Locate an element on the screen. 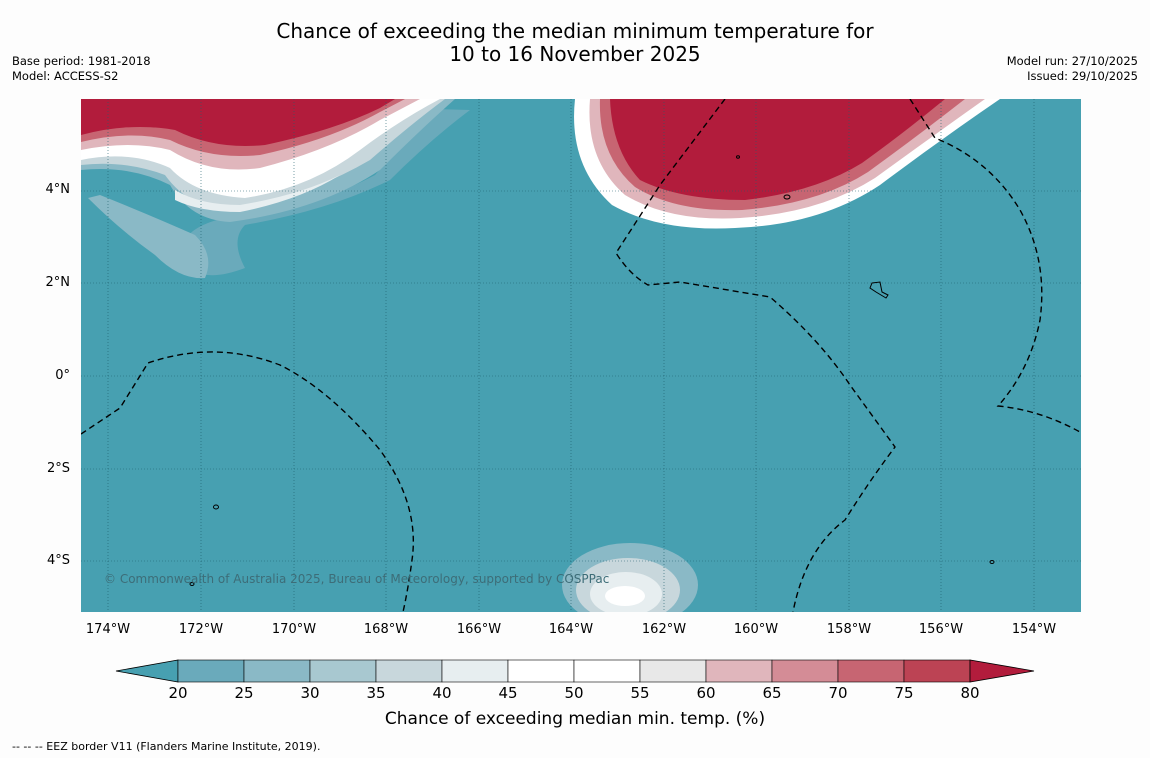  northeast-anomaly-region is located at coordinates (787, 164).